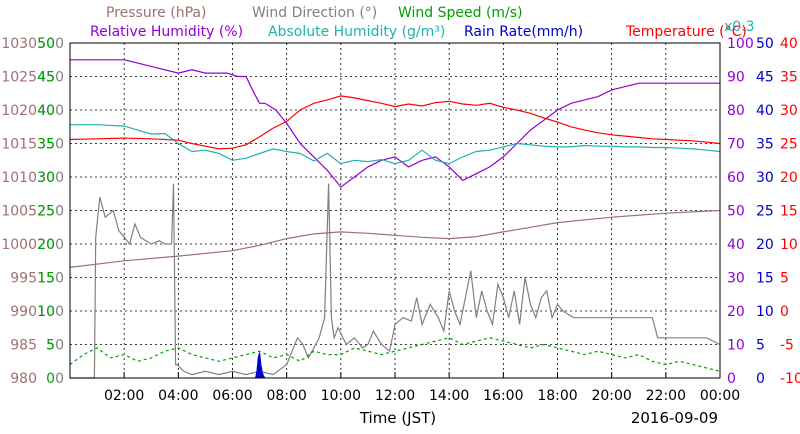  I want to click on y-tick-label-rain-rate: 25, so click(765, 212).